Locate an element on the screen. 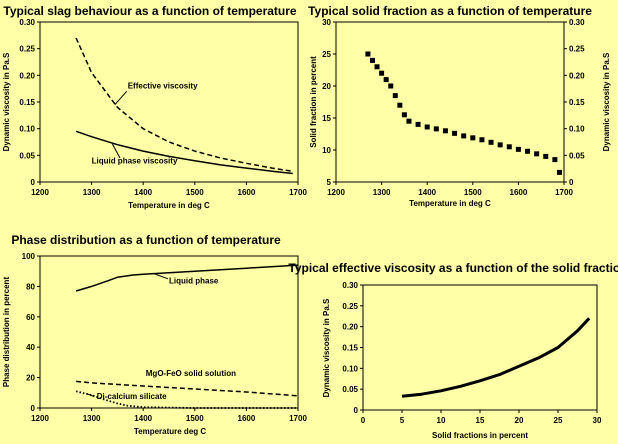 Image resolution: width=618 pixels, height=444 pixels. chart4-y-label: Dynamic viscosity in Pa.S is located at coordinates (326, 347).